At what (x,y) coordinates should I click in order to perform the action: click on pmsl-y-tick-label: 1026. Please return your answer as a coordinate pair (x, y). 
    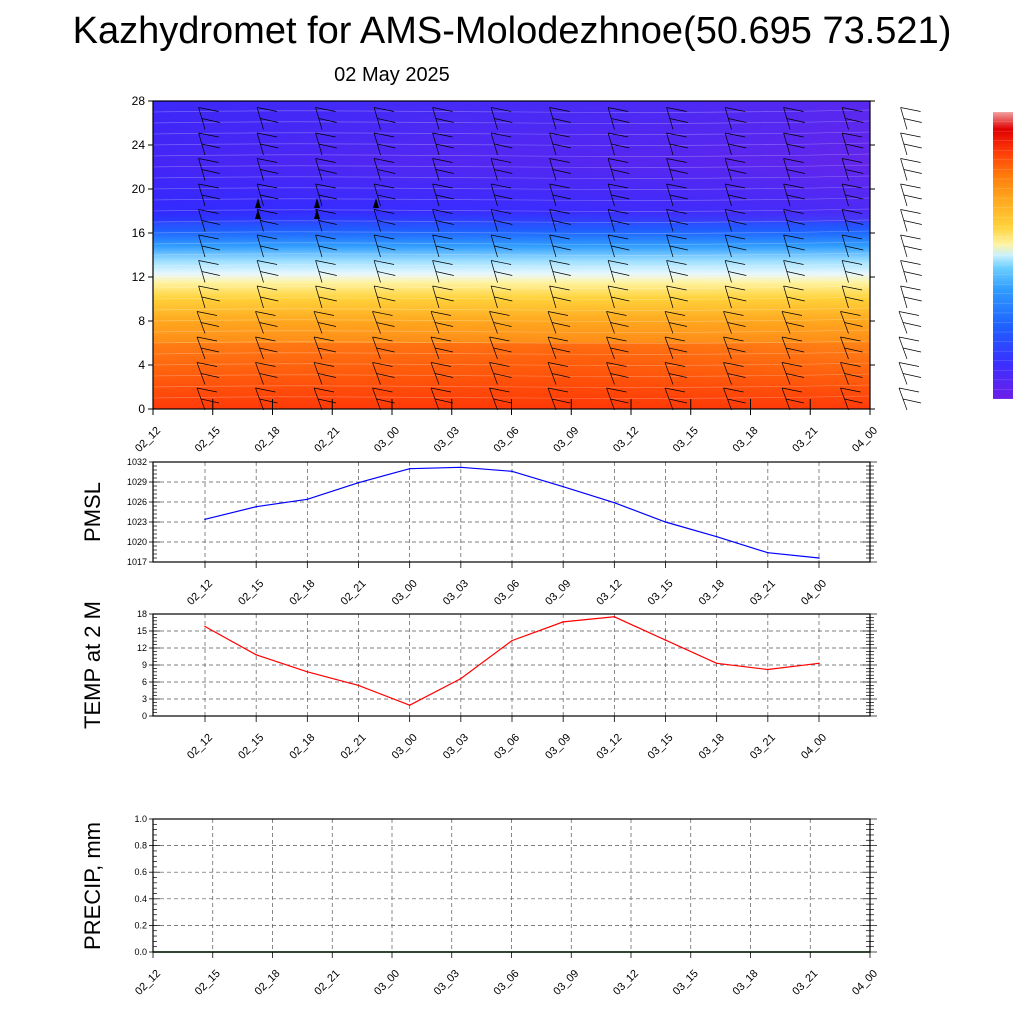
    Looking at the image, I should click on (137, 502).